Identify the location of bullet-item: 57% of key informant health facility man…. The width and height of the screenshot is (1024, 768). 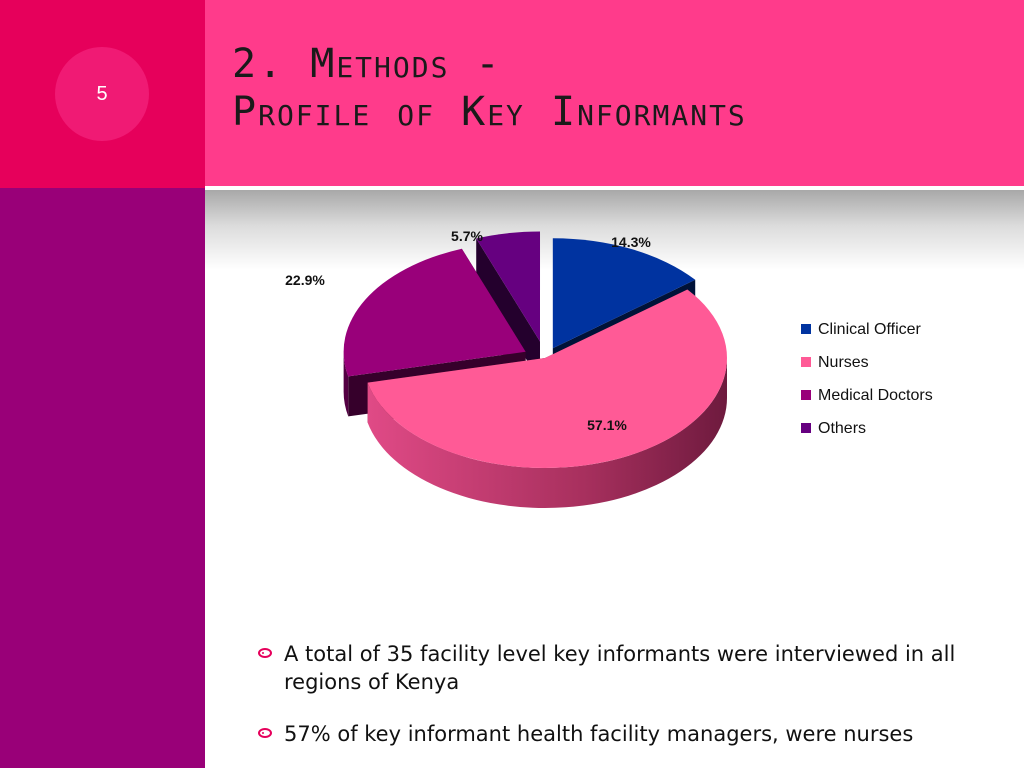
(628, 734).